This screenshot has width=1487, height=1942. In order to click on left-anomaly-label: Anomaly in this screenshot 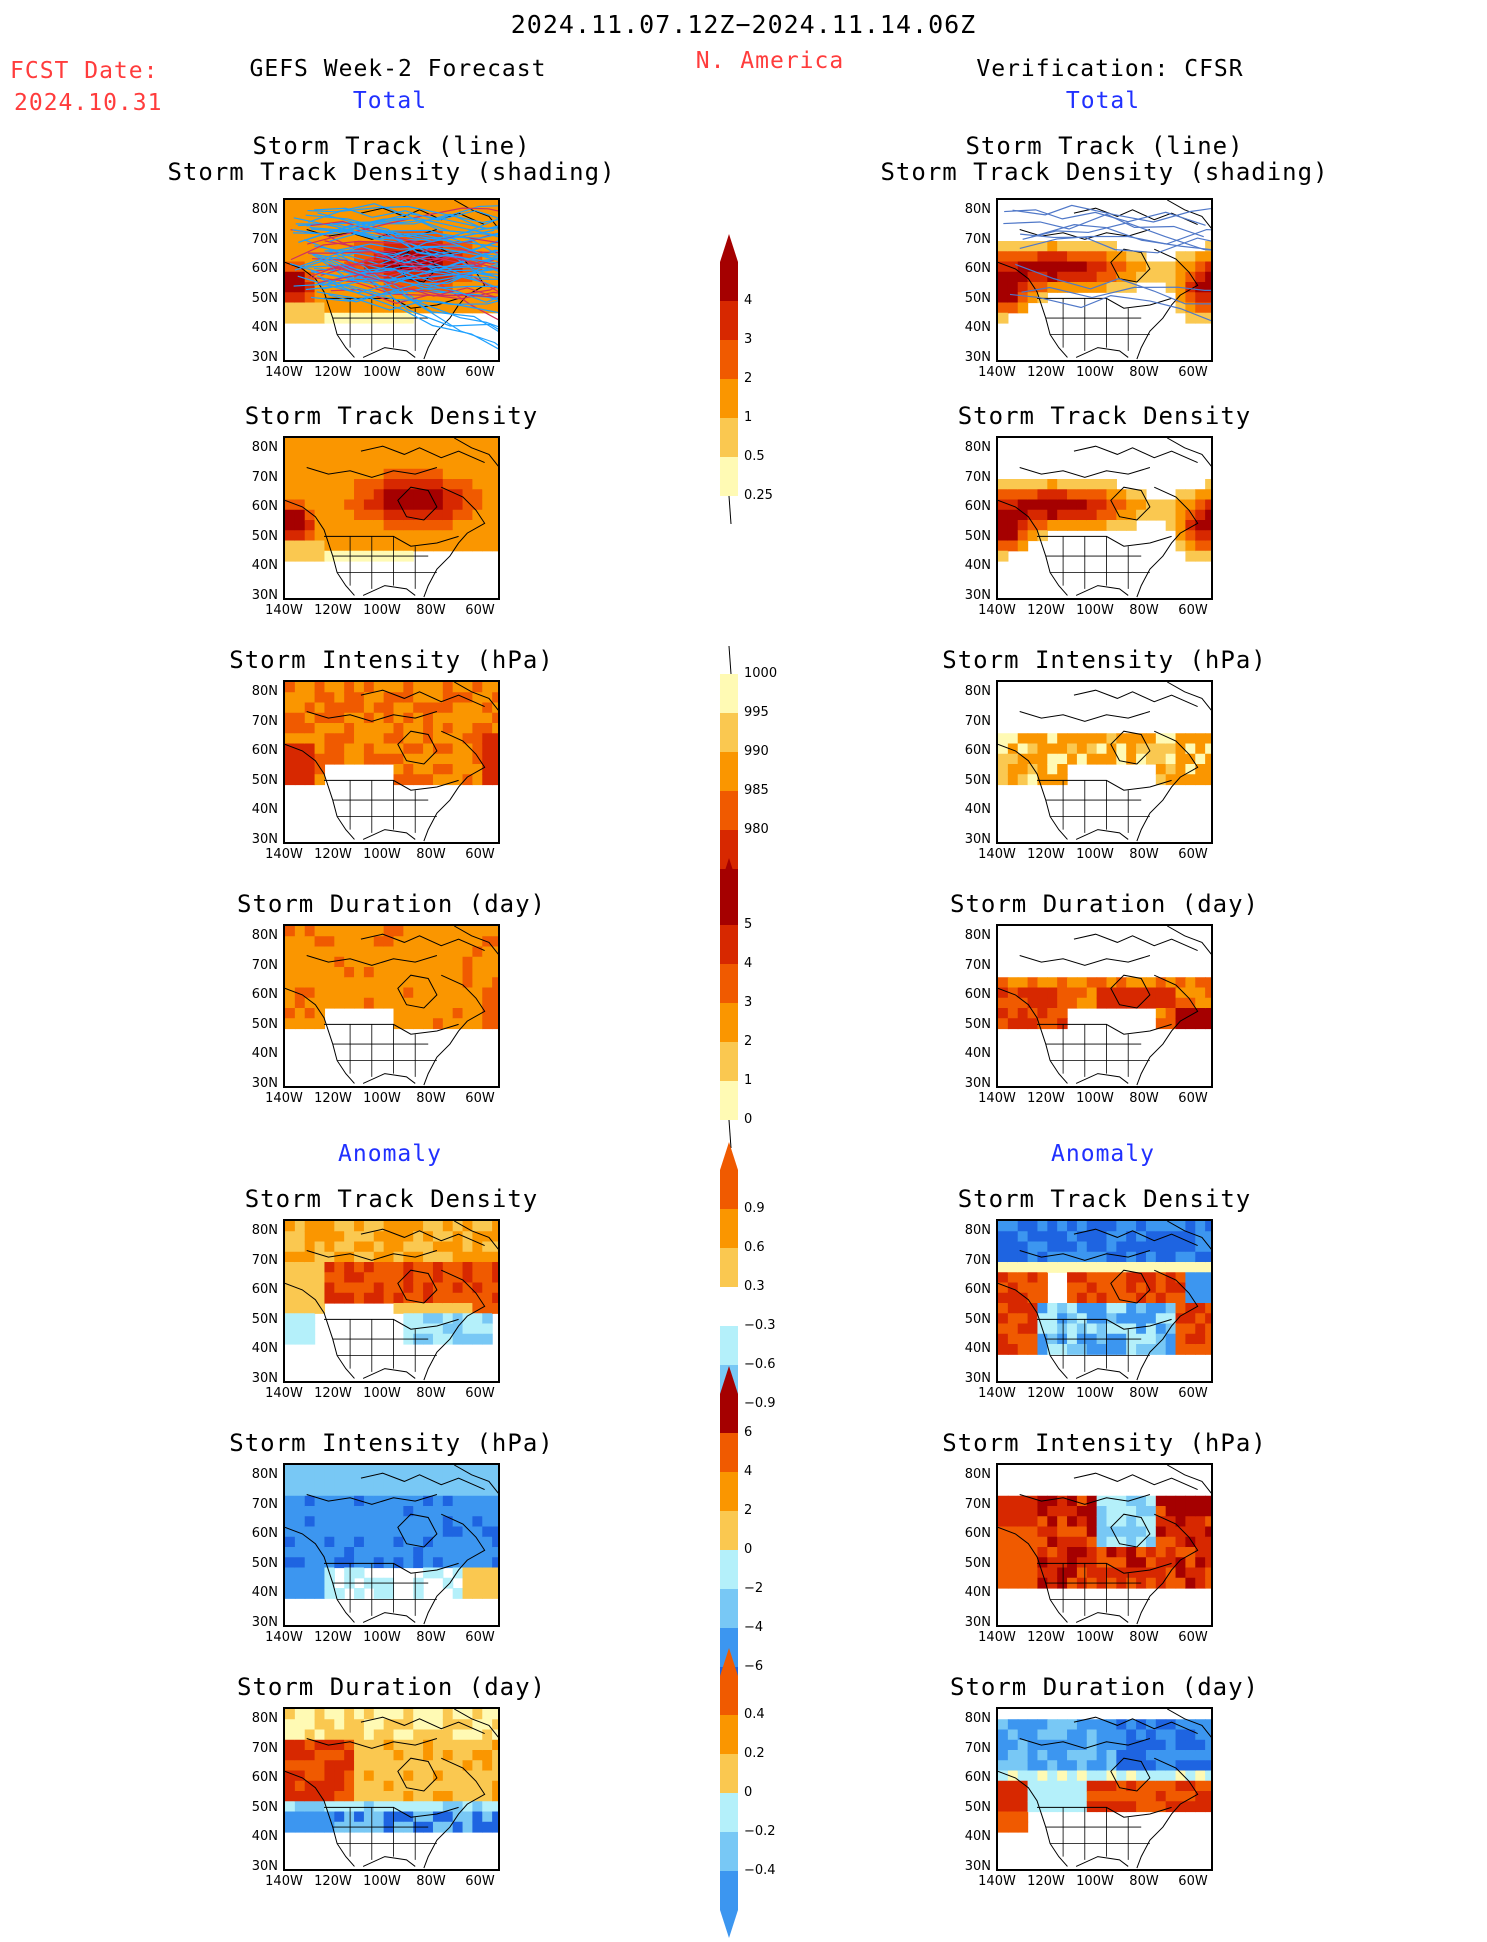, I will do `click(390, 1154)`.